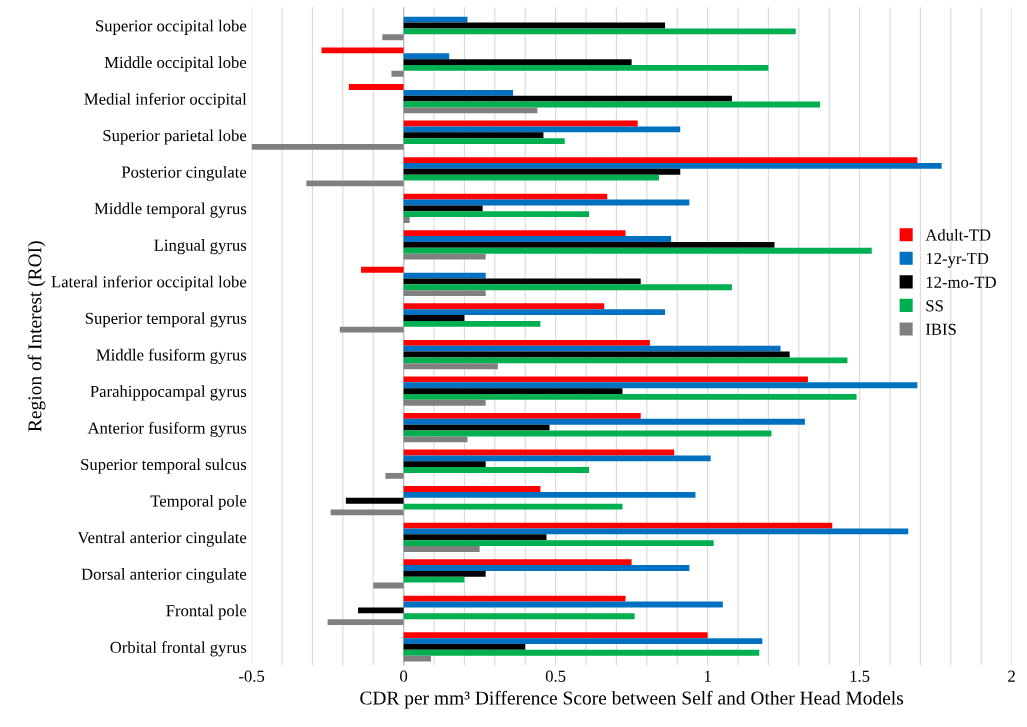 Image resolution: width=1027 pixels, height=727 pixels. I want to click on x-tick-label: 1, so click(707, 676).